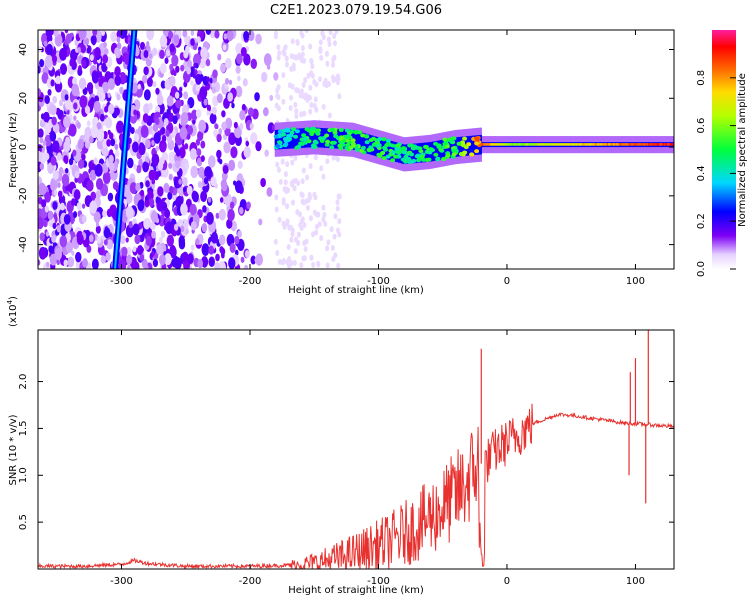 This screenshot has height=600, width=750. I want to click on snr-x-label: Height of straight line (km), so click(356, 590).